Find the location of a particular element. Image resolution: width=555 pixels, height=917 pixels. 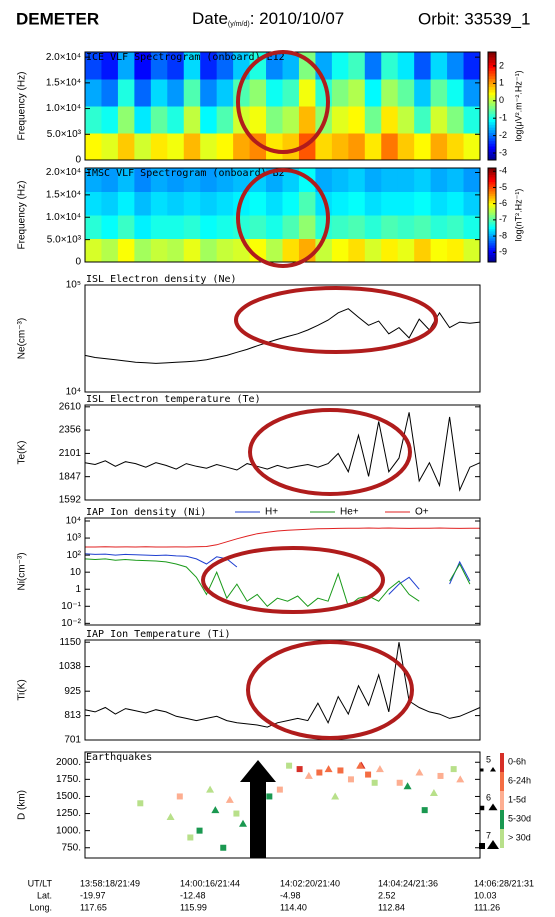

y-tick-label: 10⁴ is located at coordinates (73, 521).